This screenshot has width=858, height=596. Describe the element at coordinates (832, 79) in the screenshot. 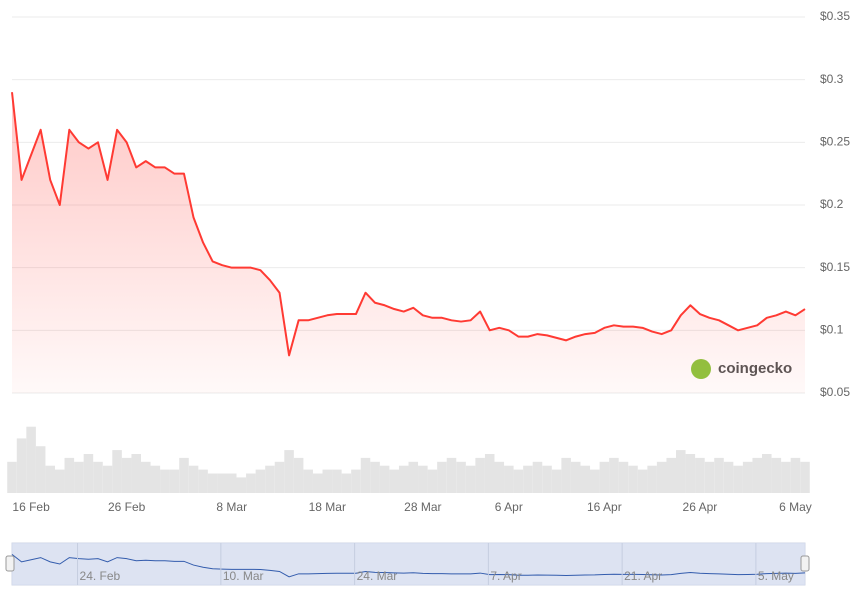

I see `y-tick-label: $0.3` at that location.